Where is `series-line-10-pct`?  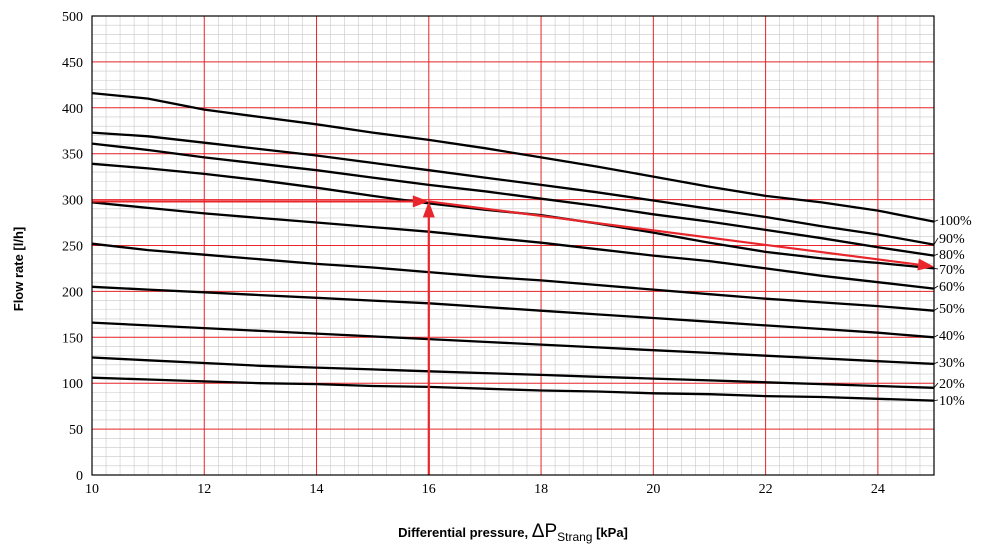
series-line-10-pct is located at coordinates (513, 389).